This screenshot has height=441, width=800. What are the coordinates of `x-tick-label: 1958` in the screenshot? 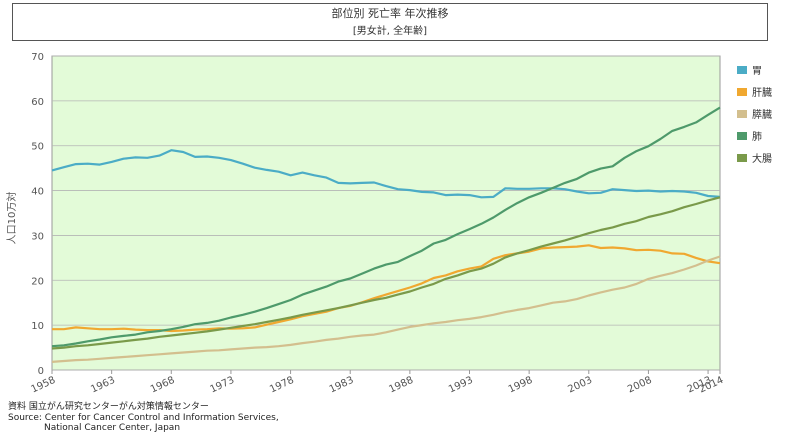 It's located at (44, 385).